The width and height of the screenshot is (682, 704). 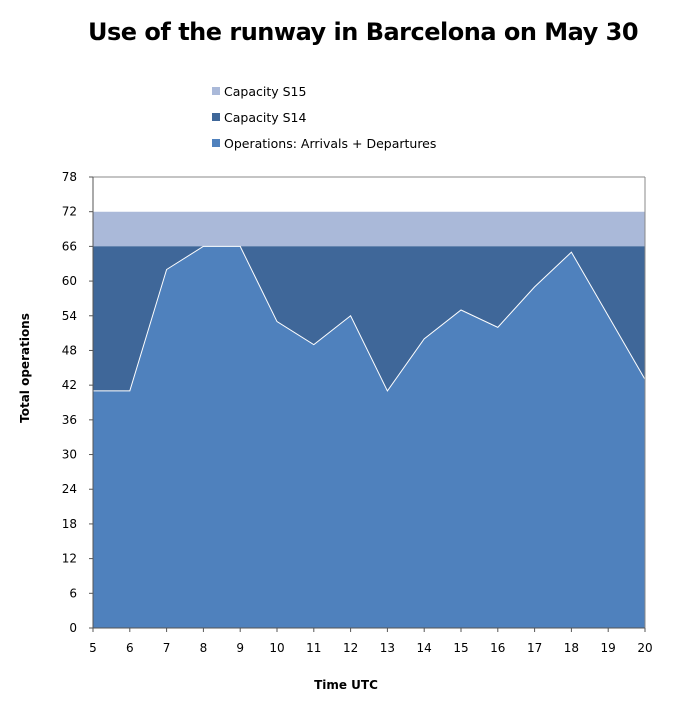 What do you see at coordinates (265, 117) in the screenshot?
I see `legend-label-capacity-s14: Capacity S14` at bounding box center [265, 117].